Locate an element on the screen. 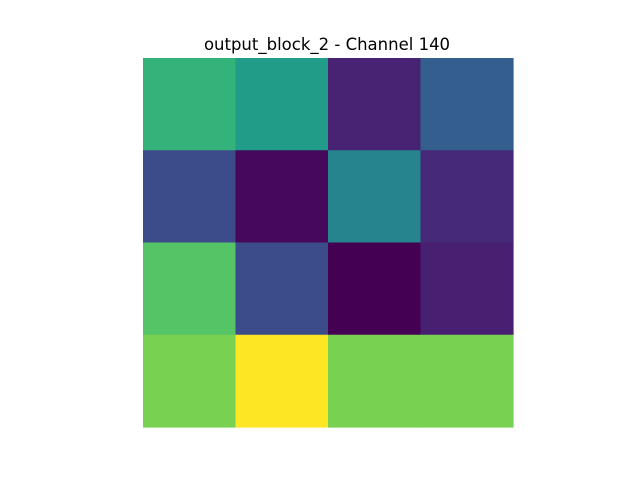 Image resolution: width=640 pixels, height=480 pixels. heatmap-cell-r3-c0 is located at coordinates (189, 381).